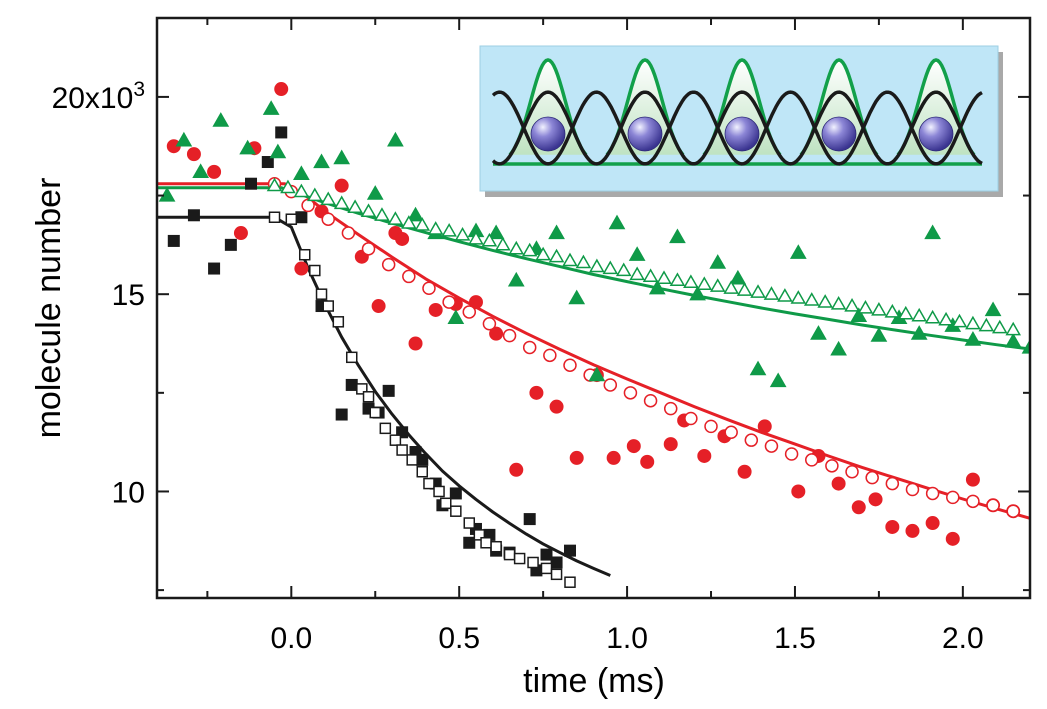 Image resolution: width=1047 pixels, height=709 pixels. I want to click on x-tick-labels: 0.0 0.5 1.0 1.5 2.0, so click(626, 638).